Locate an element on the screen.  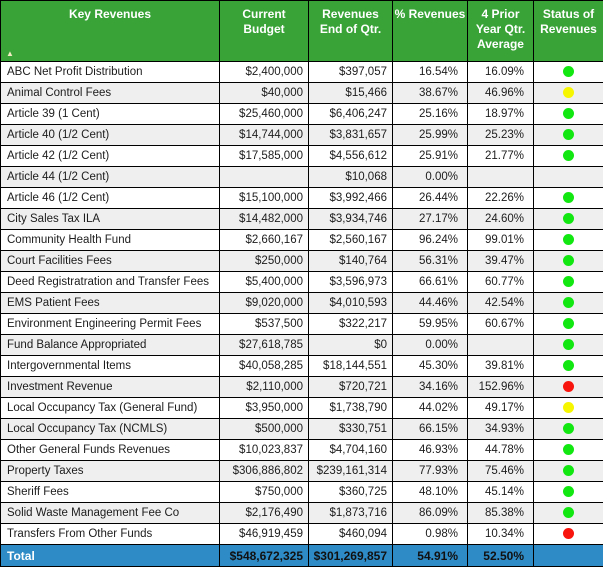
revenues-end-of-qtr-cell: $1,738,790 is located at coordinates (350, 408).